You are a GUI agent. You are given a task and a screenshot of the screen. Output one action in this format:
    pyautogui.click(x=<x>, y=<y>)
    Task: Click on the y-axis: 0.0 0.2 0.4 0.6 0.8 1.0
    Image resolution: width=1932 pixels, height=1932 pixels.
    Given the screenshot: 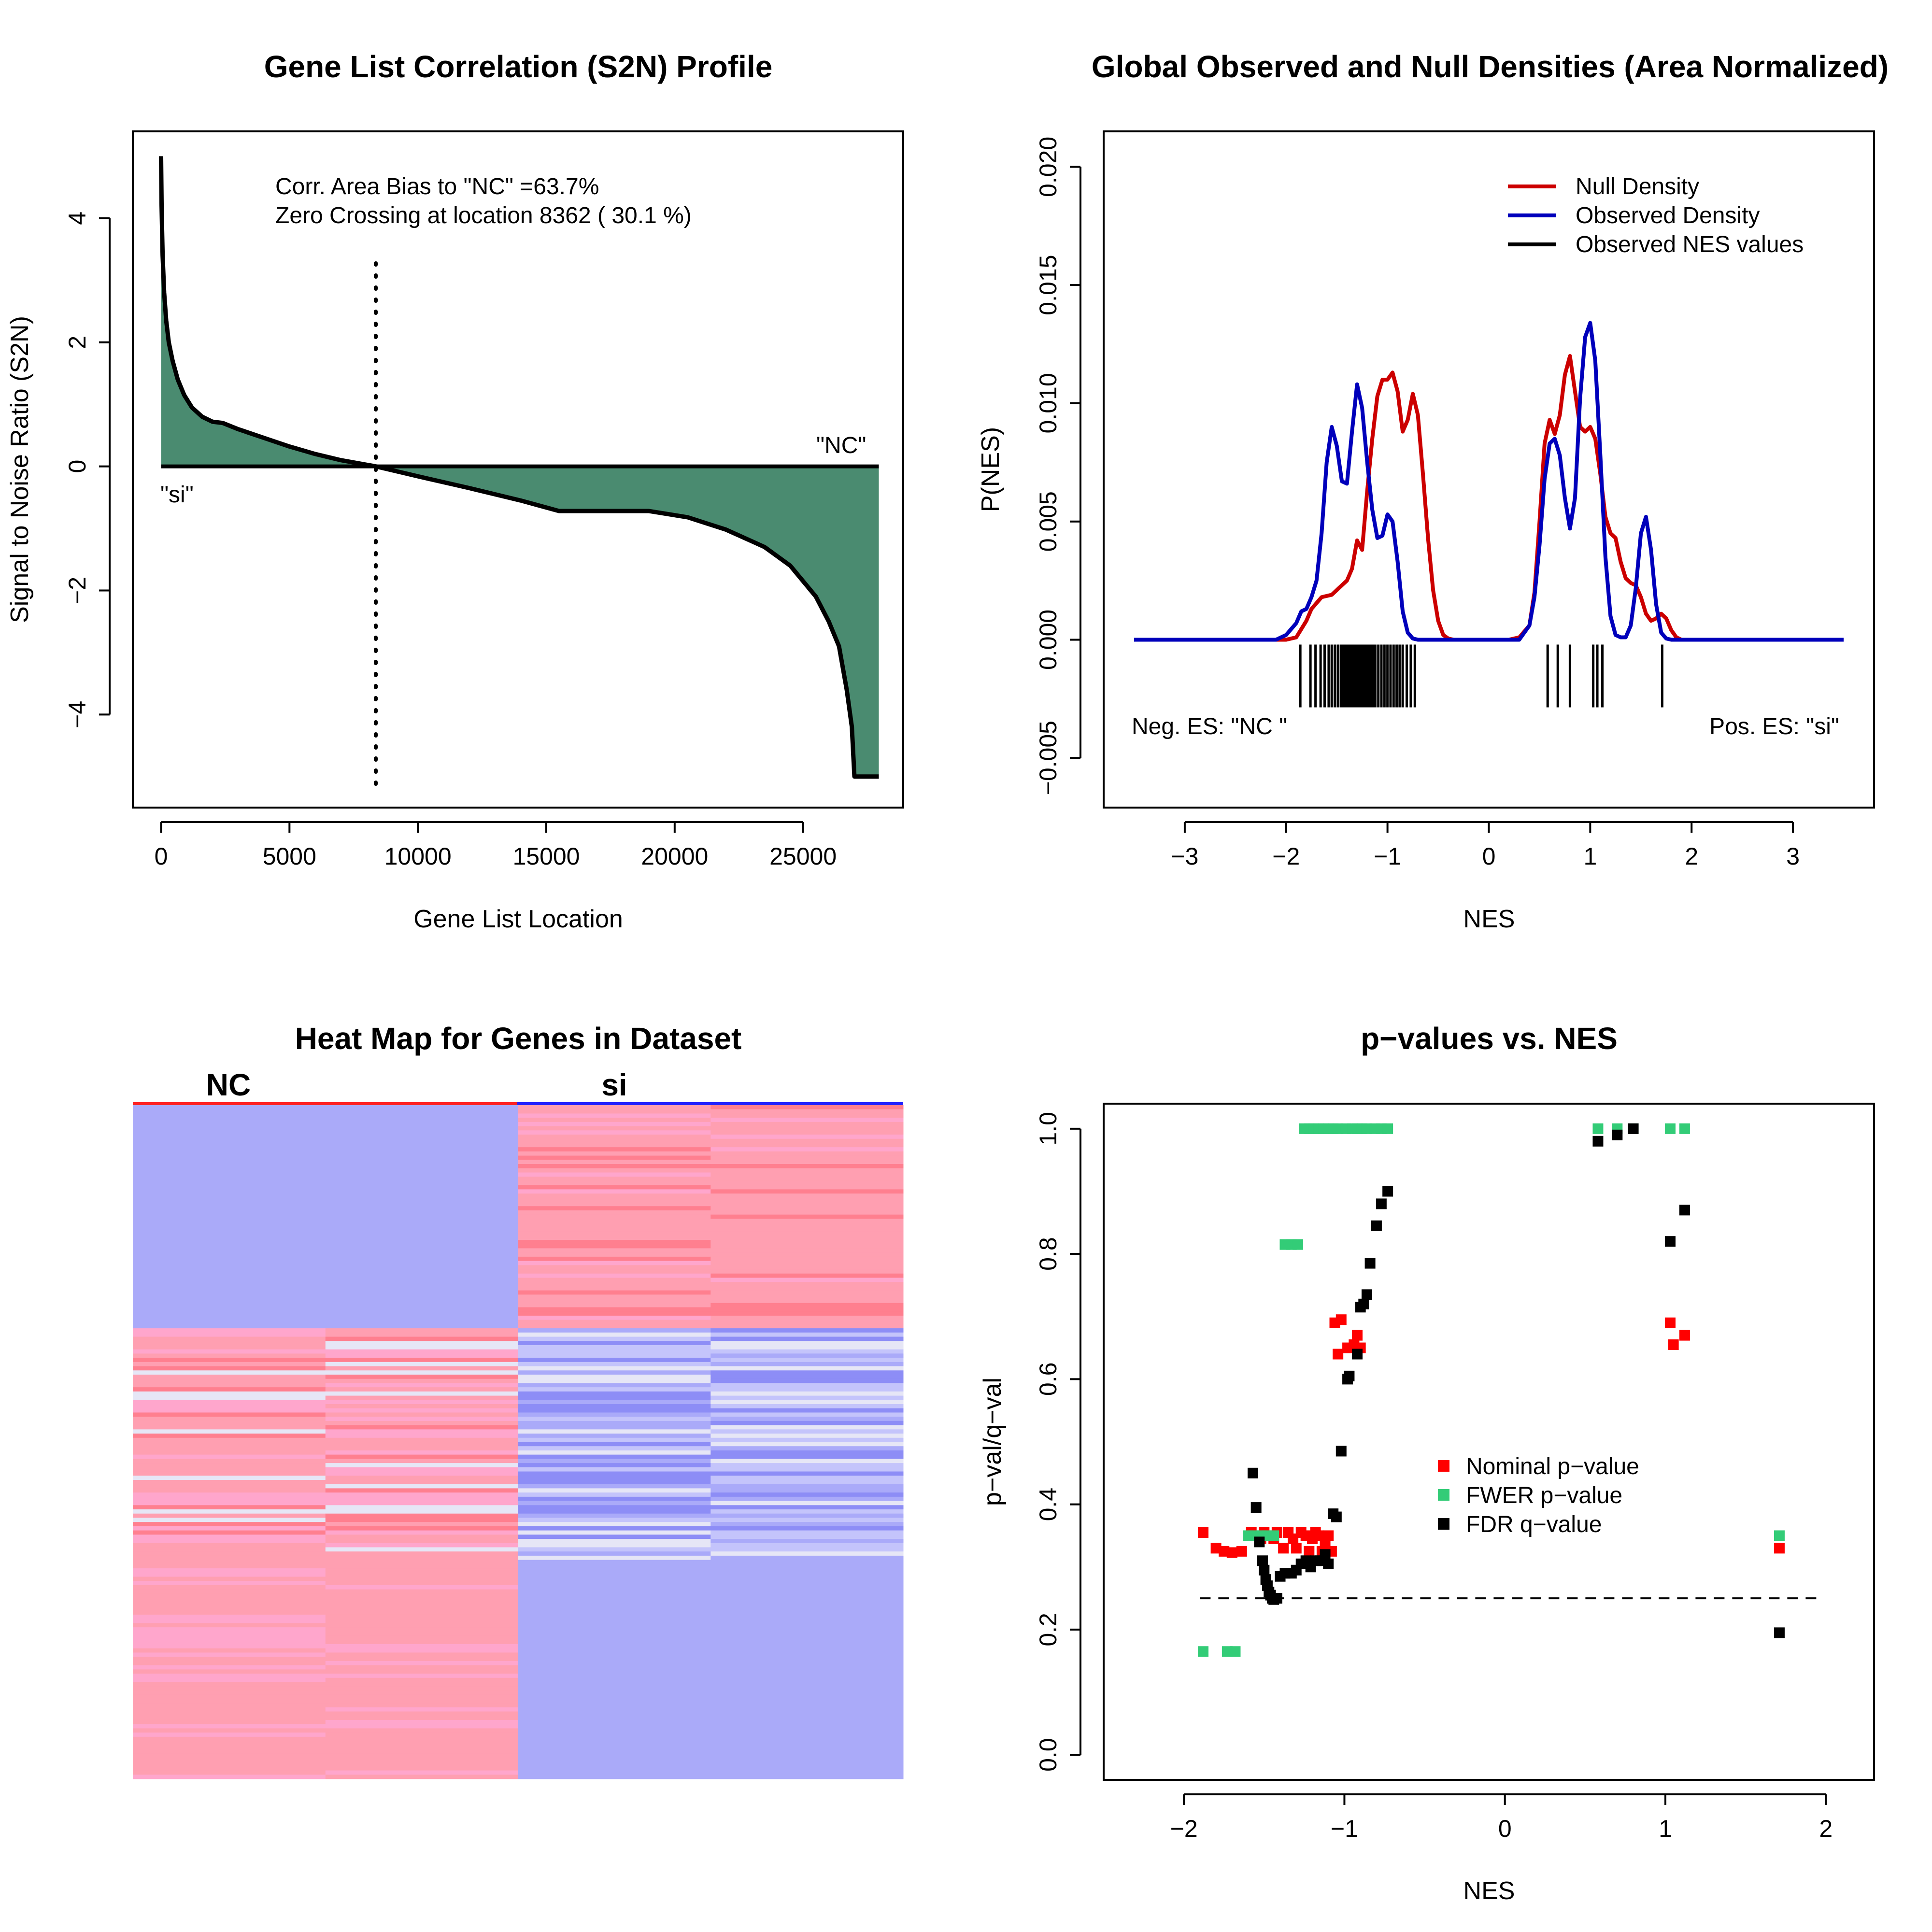 What is the action you would take?
    pyautogui.click(x=1058, y=1442)
    